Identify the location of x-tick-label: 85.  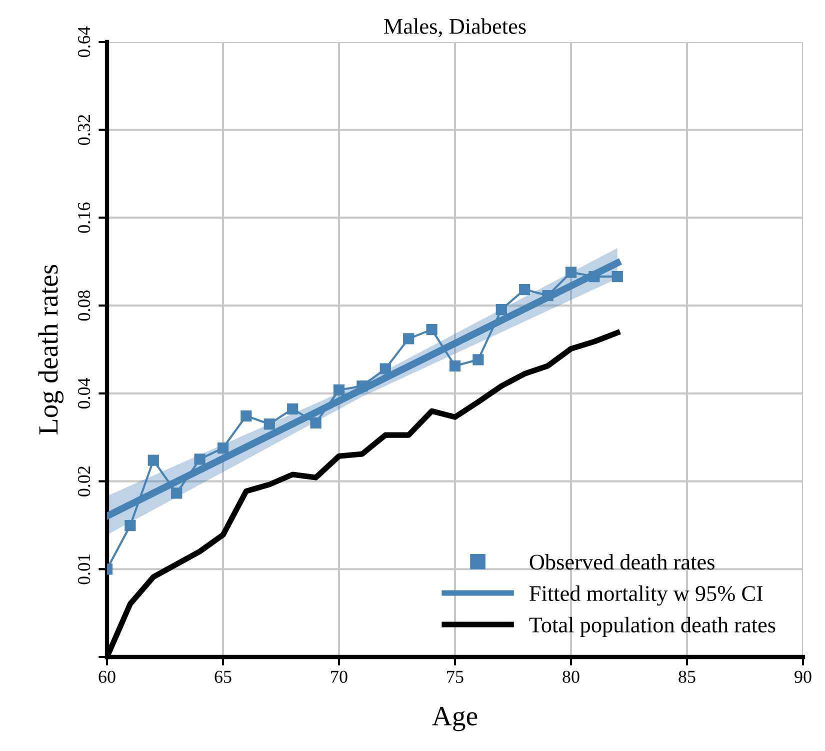
(687, 676).